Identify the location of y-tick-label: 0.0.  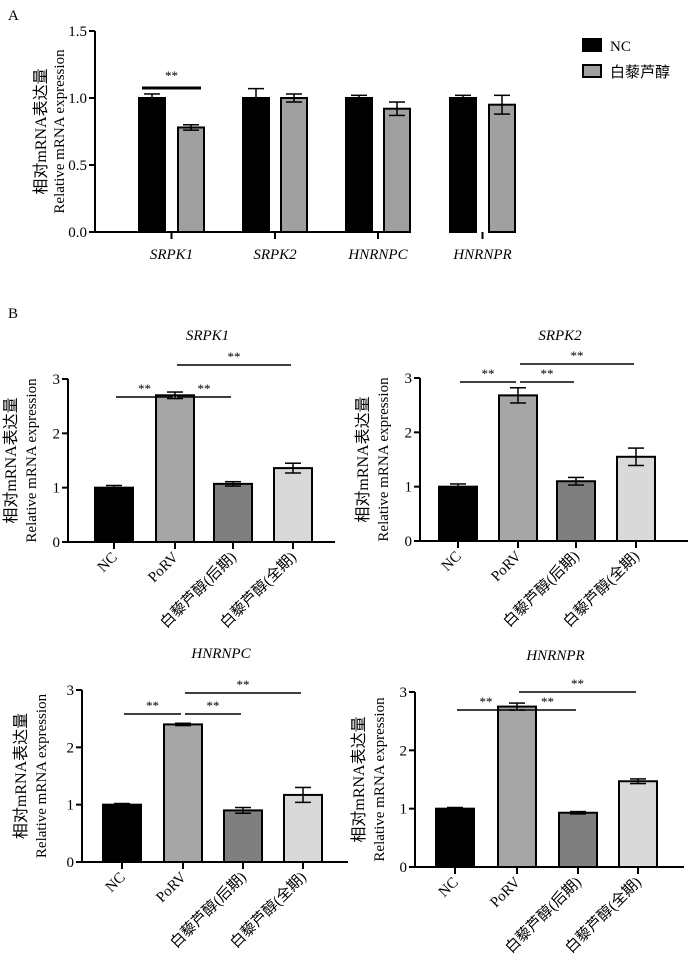
(77, 233).